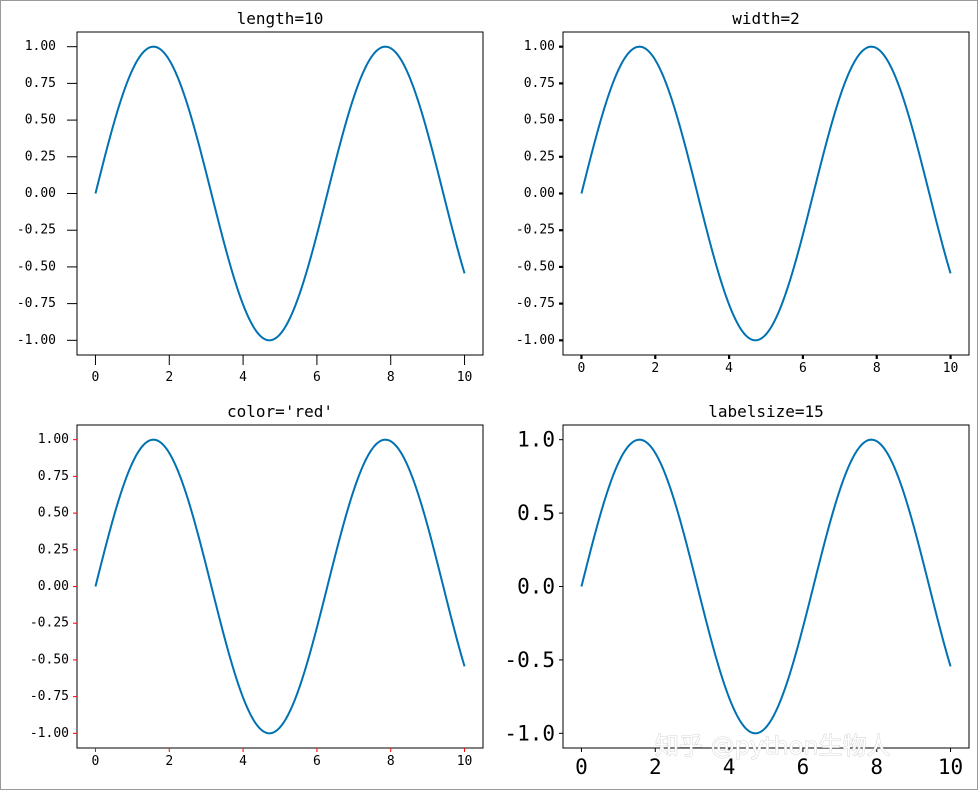 This screenshot has height=794, width=978. What do you see at coordinates (765, 18) in the screenshot?
I see `subplot-title: width=2` at bounding box center [765, 18].